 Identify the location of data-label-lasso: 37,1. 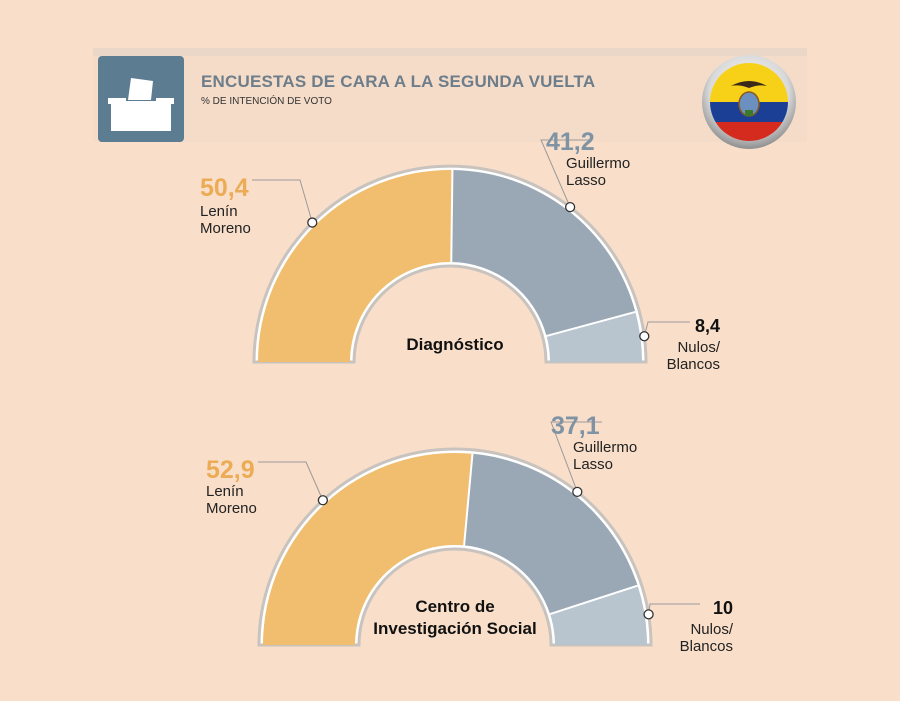
(575, 426).